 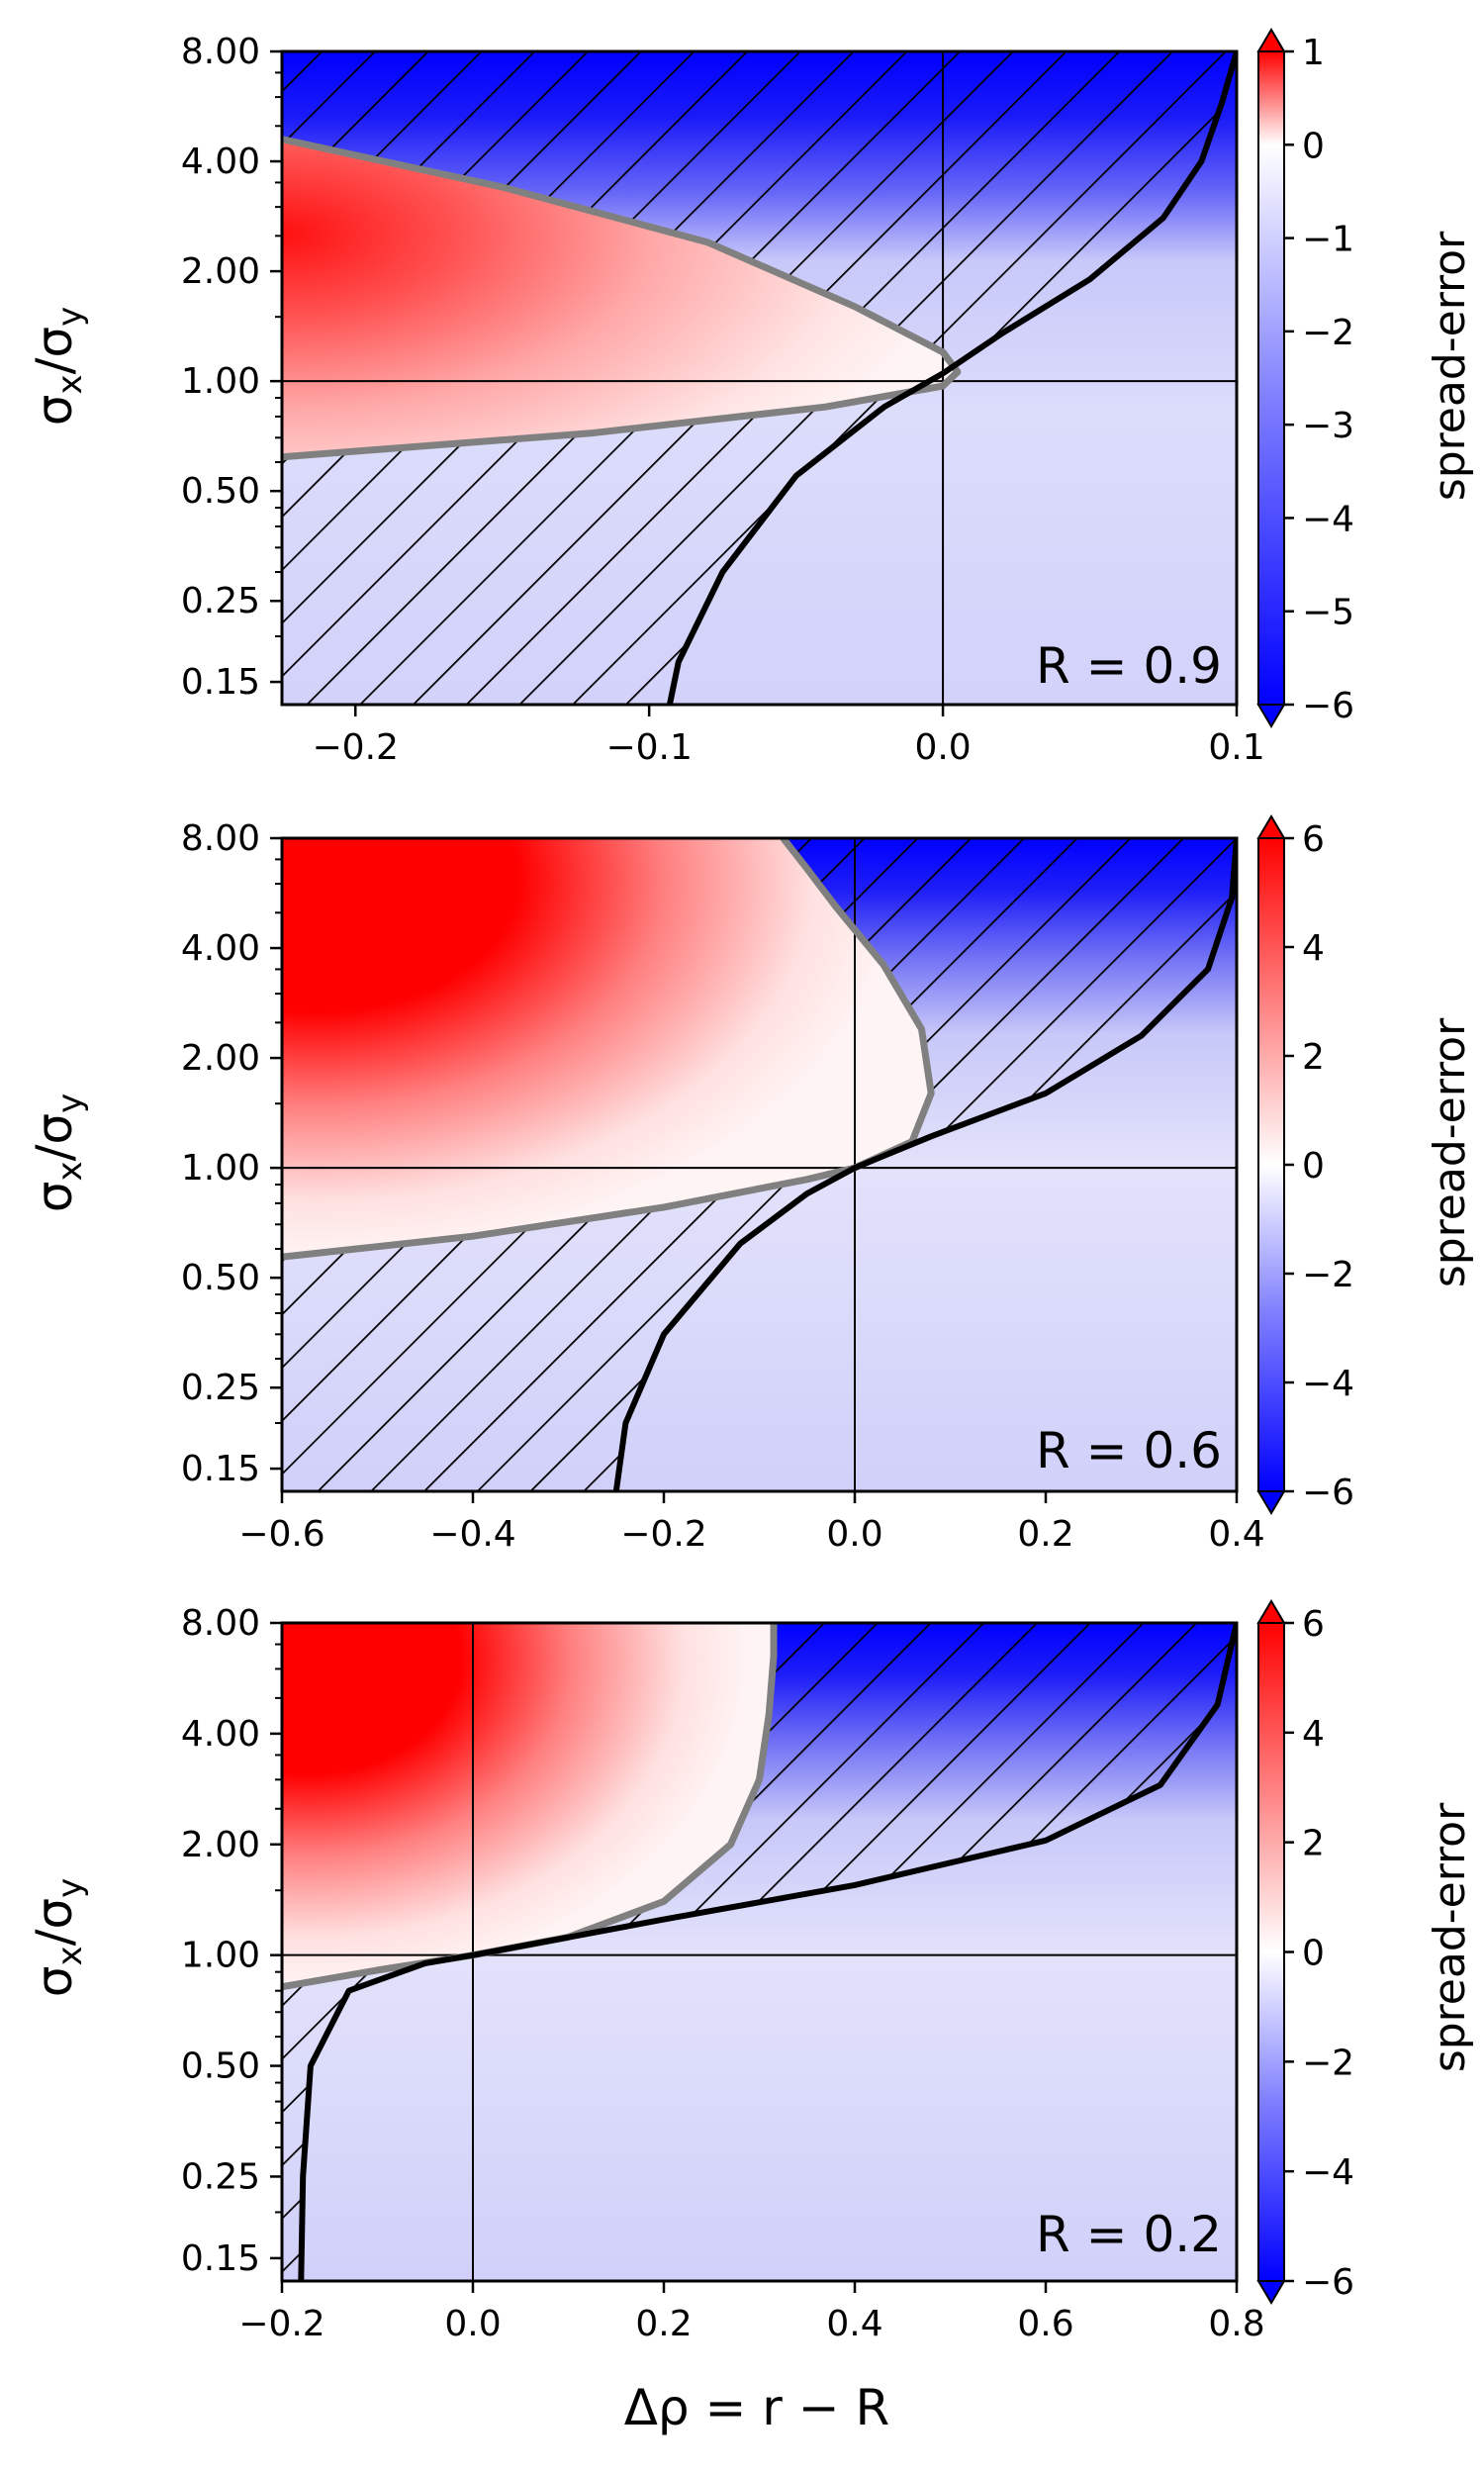 What do you see at coordinates (1129, 1451) in the screenshot?
I see `panel-annotation: R = 0.6` at bounding box center [1129, 1451].